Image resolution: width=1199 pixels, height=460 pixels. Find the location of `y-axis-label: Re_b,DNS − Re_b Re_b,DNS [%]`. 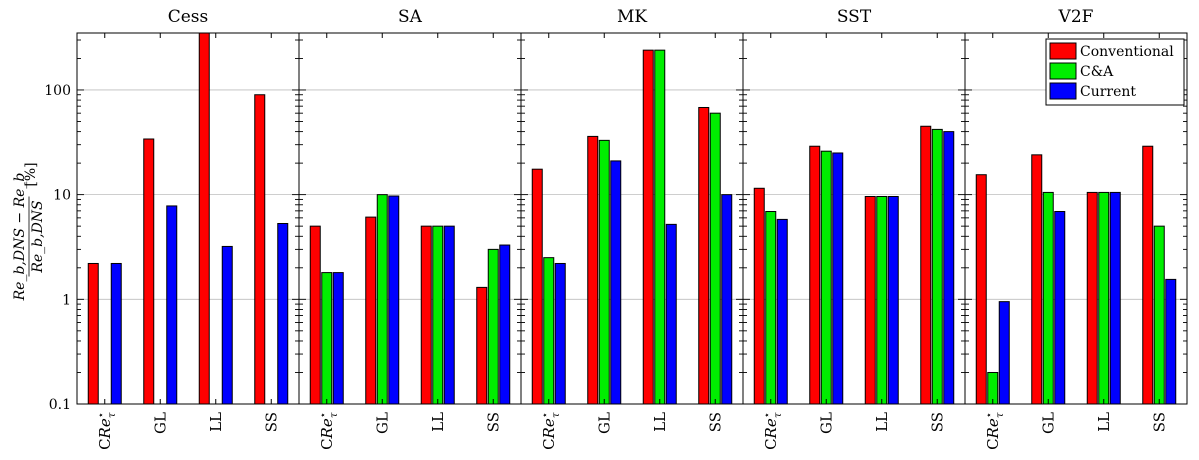

y-axis-label: Re_b,DNS − Re_b Re_b,DNS [%] is located at coordinates (29, 231).